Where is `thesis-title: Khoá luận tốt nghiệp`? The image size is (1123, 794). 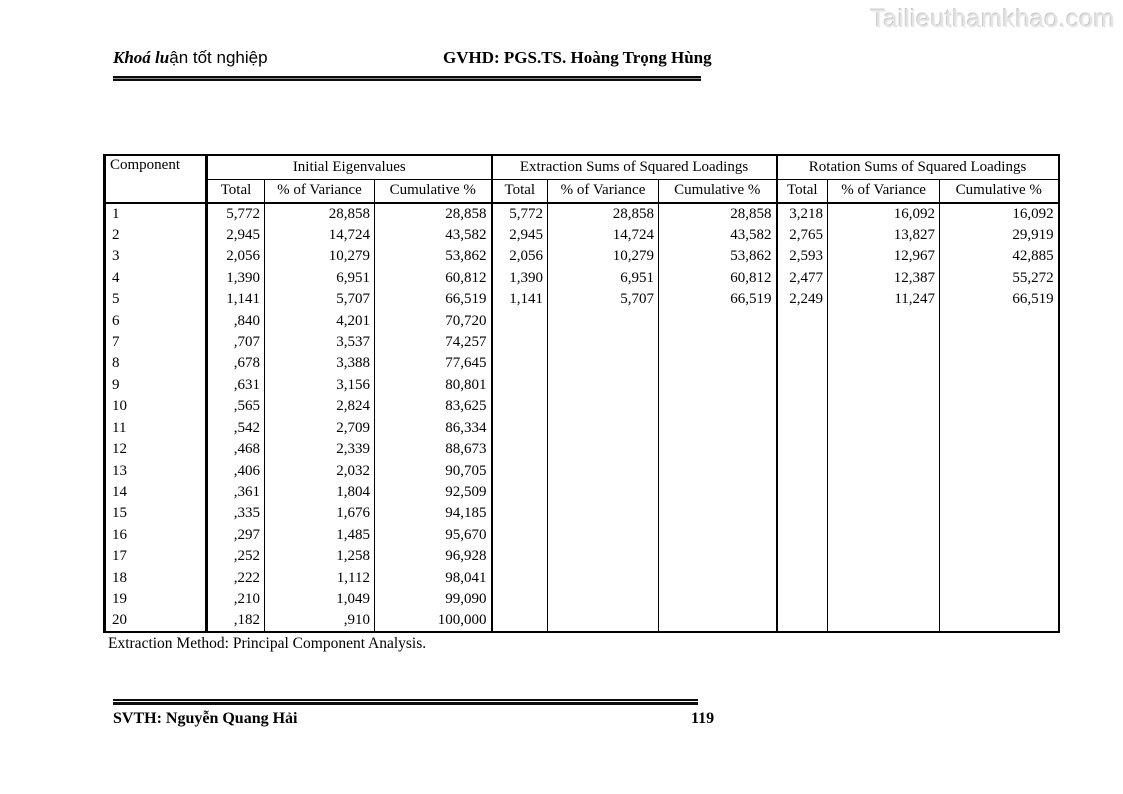
thesis-title: Khoá luận tốt nghiệp is located at coordinates (190, 58).